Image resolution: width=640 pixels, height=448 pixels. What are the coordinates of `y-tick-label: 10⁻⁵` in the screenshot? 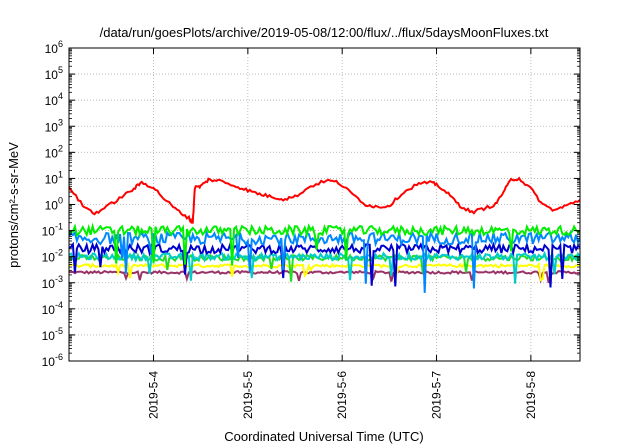 It's located at (52, 334).